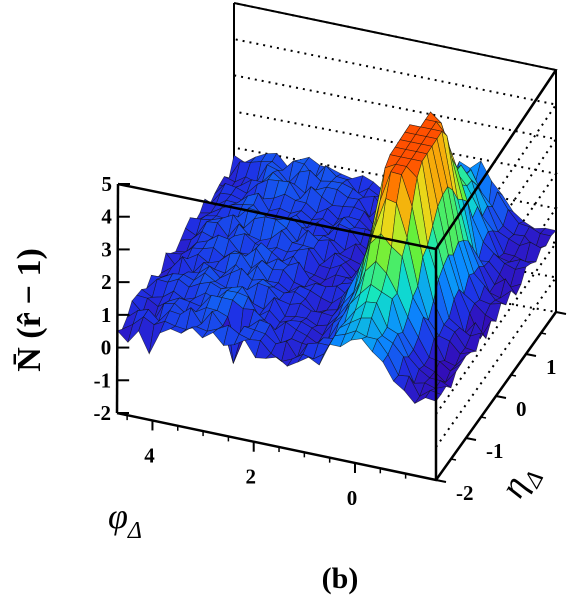  I want to click on y-tick-label-4: -2, so click(465, 493).